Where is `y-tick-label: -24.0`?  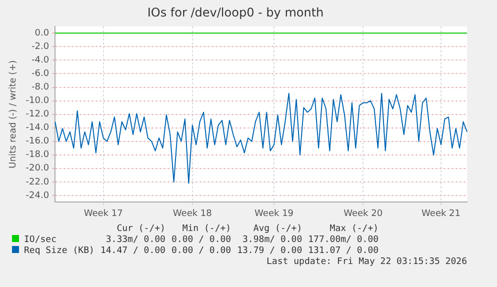 y-tick-label: -24.0 is located at coordinates (38, 195).